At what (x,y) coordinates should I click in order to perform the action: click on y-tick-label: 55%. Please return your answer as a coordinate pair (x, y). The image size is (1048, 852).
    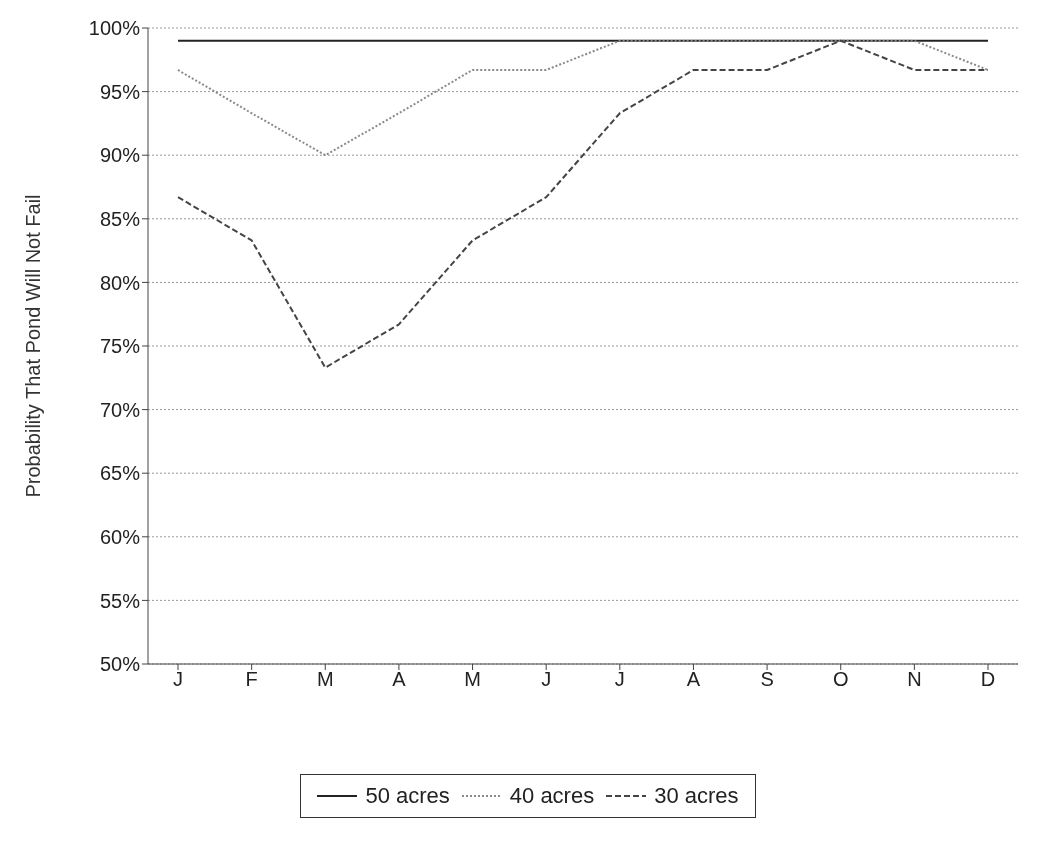
    Looking at the image, I should click on (120, 600).